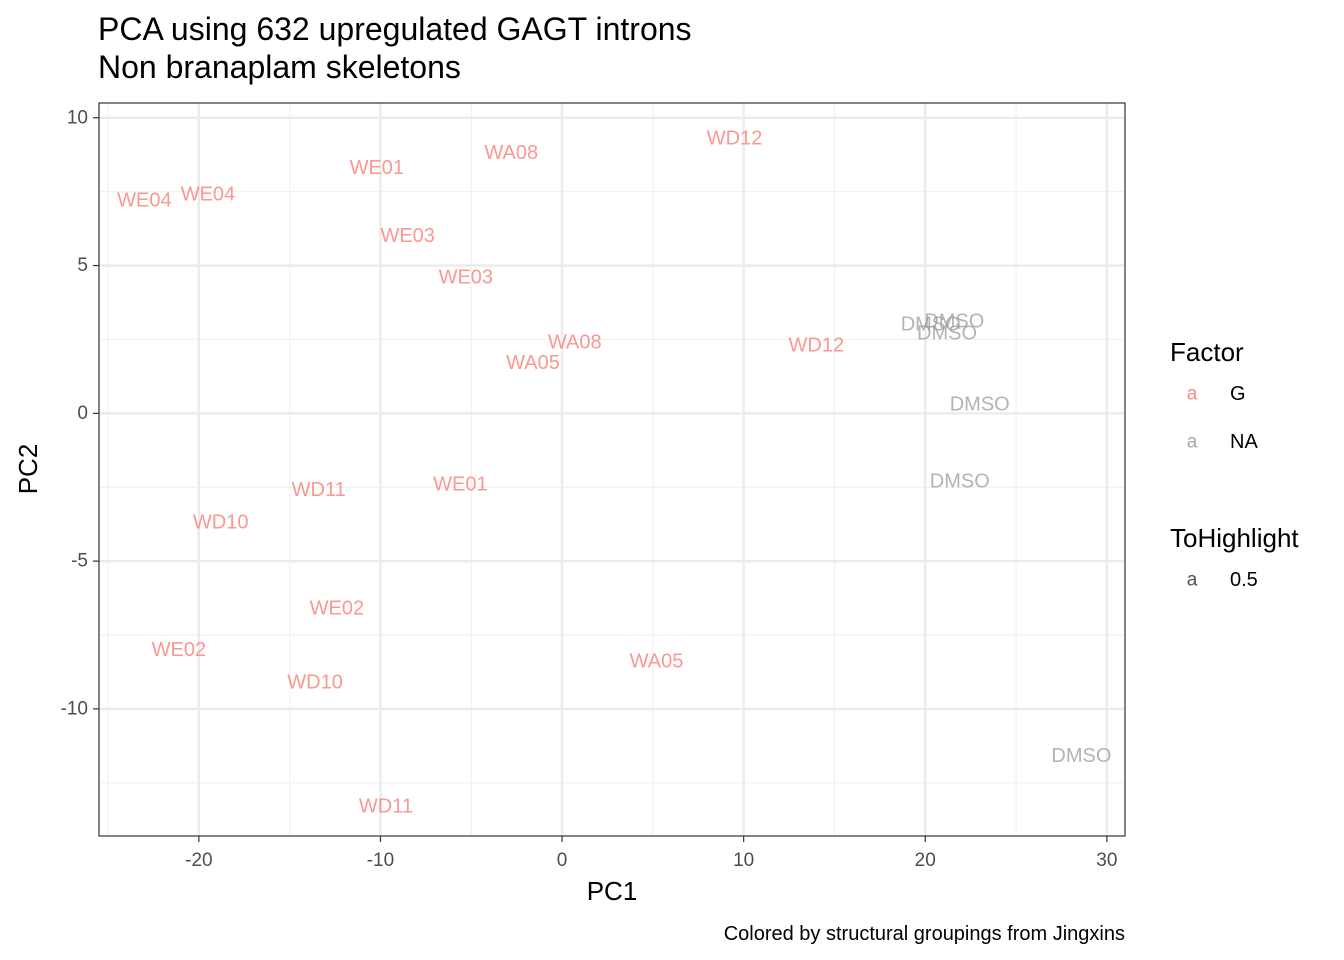 Image resolution: width=1344 pixels, height=960 pixels. What do you see at coordinates (1207, 352) in the screenshot?
I see `legend-title: Factor` at bounding box center [1207, 352].